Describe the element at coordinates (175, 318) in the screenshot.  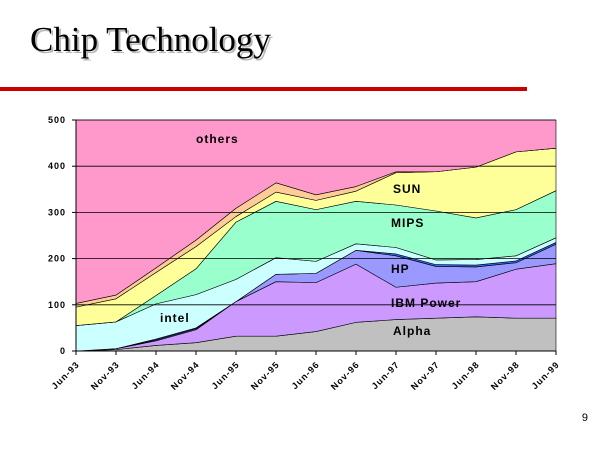
I see `label-intel: intel` at that location.